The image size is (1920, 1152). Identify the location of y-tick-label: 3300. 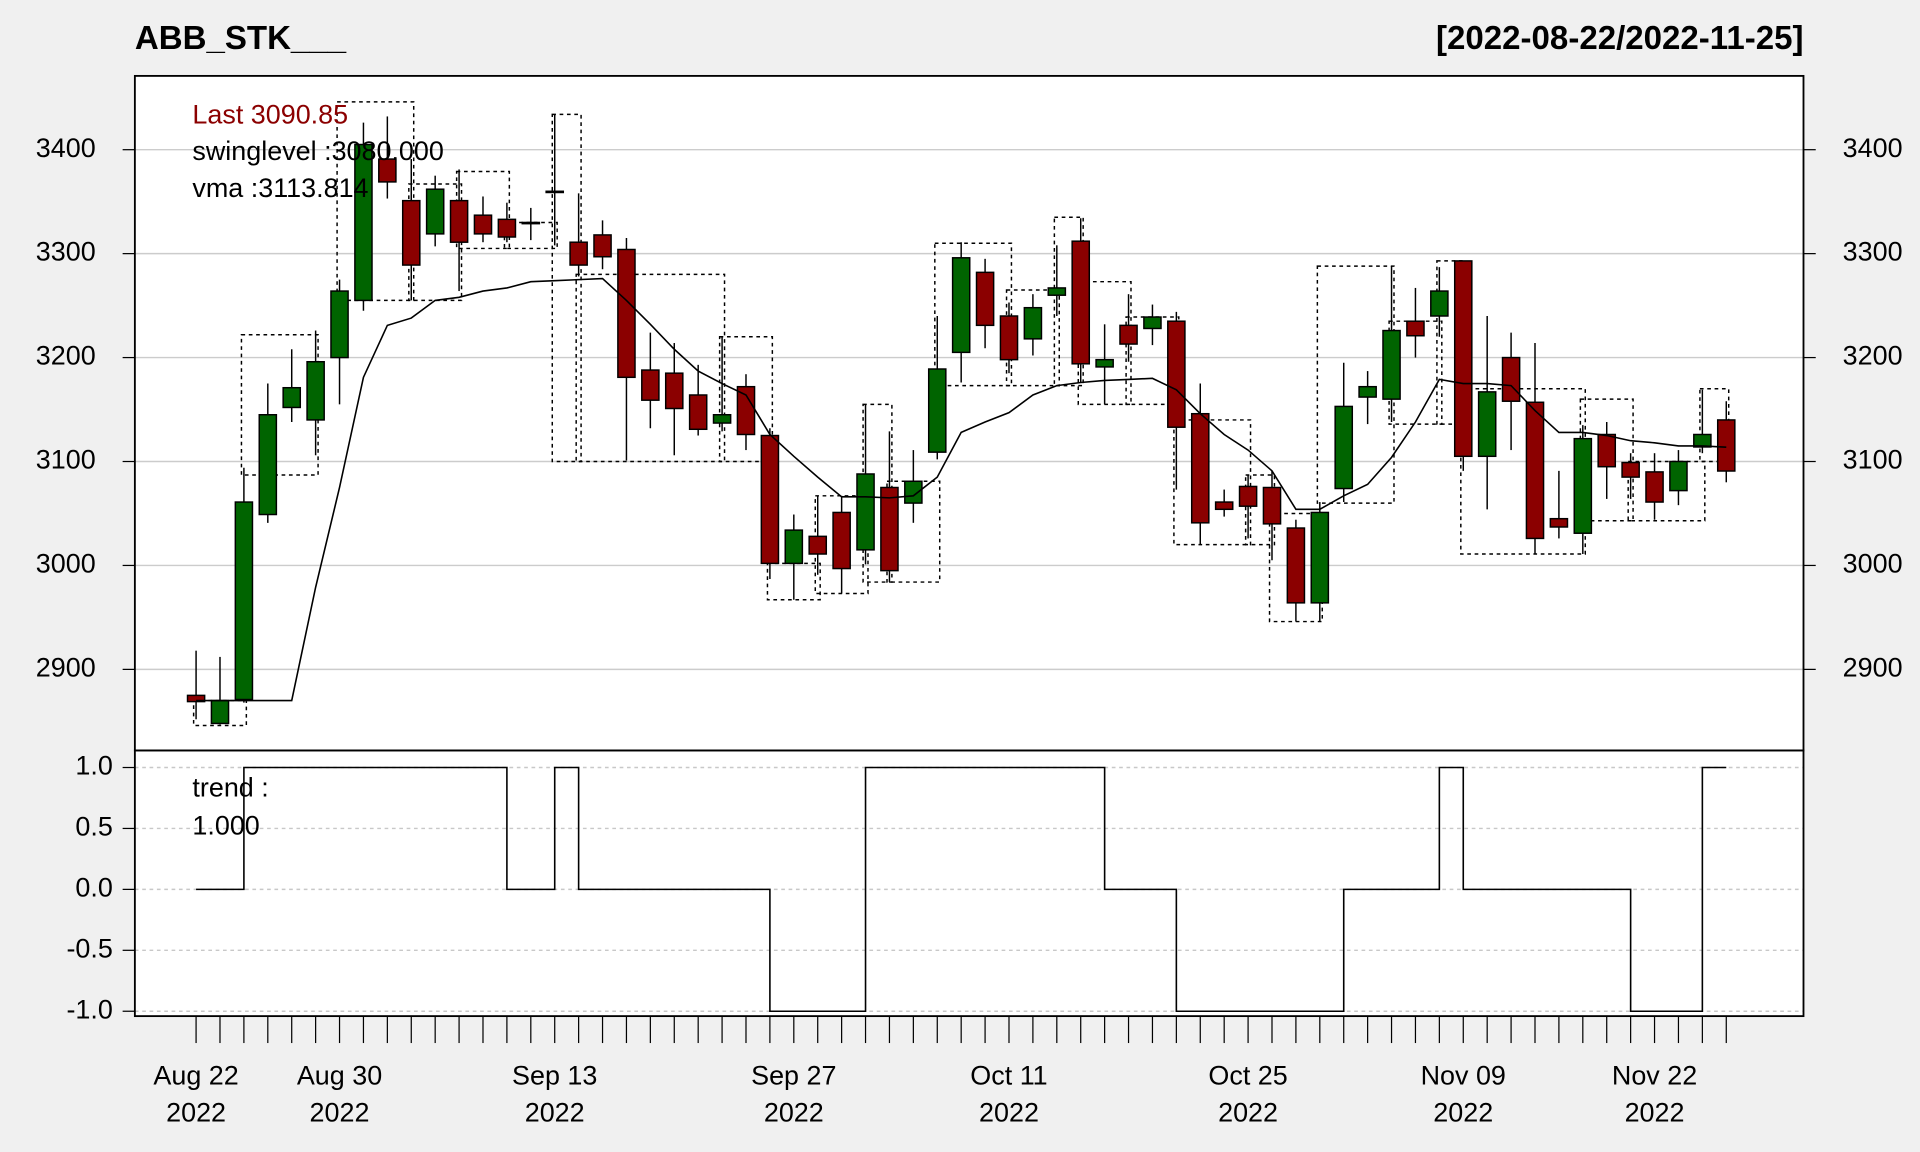
(66, 252).